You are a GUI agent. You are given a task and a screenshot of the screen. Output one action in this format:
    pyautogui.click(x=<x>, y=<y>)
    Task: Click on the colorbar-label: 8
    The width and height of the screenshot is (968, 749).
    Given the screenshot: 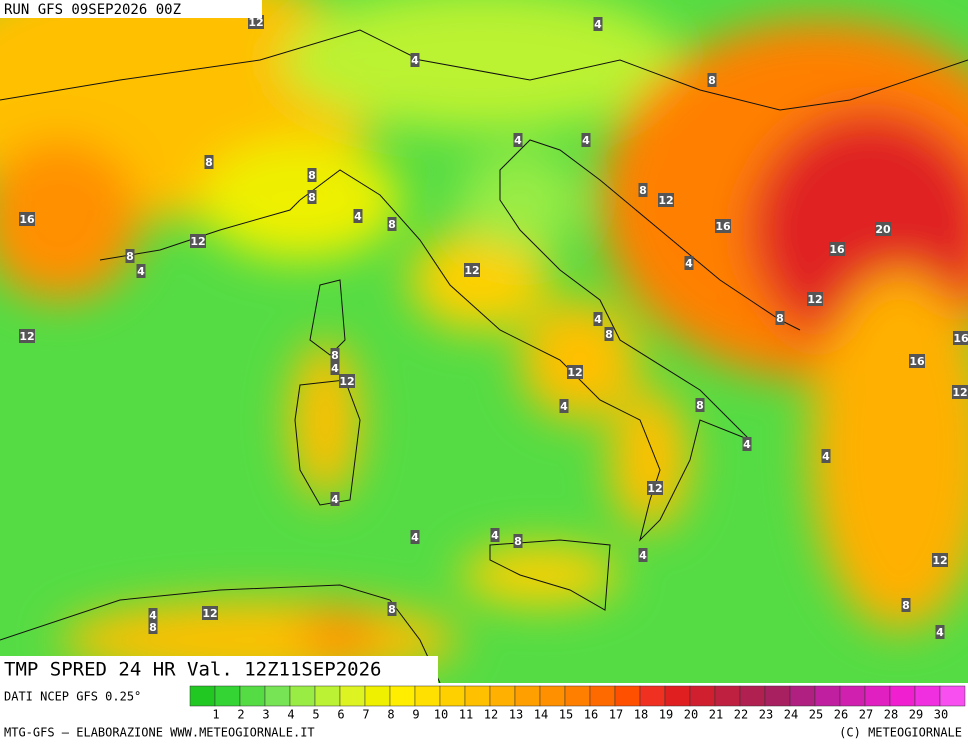 What is the action you would take?
    pyautogui.click(x=390, y=715)
    